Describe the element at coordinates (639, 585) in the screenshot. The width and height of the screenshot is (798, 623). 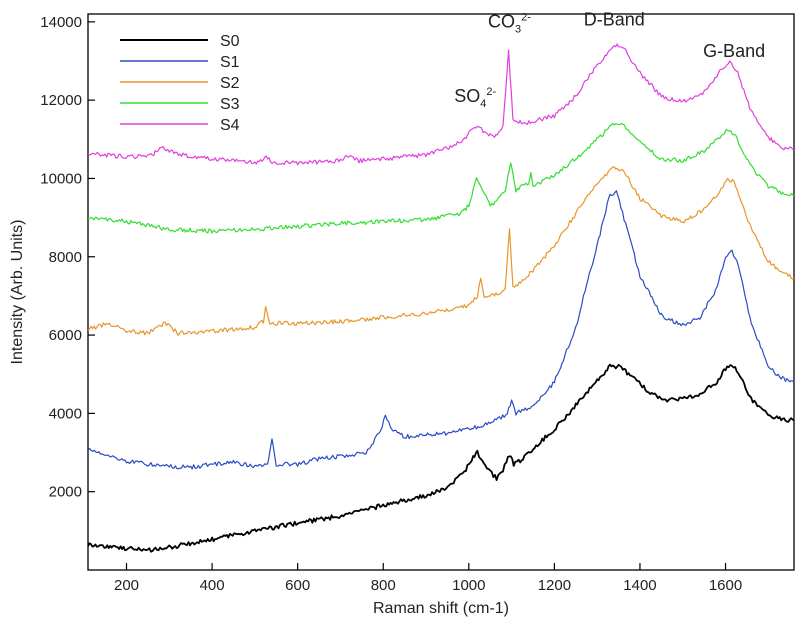
I see `x-tick-label: 1400` at that location.